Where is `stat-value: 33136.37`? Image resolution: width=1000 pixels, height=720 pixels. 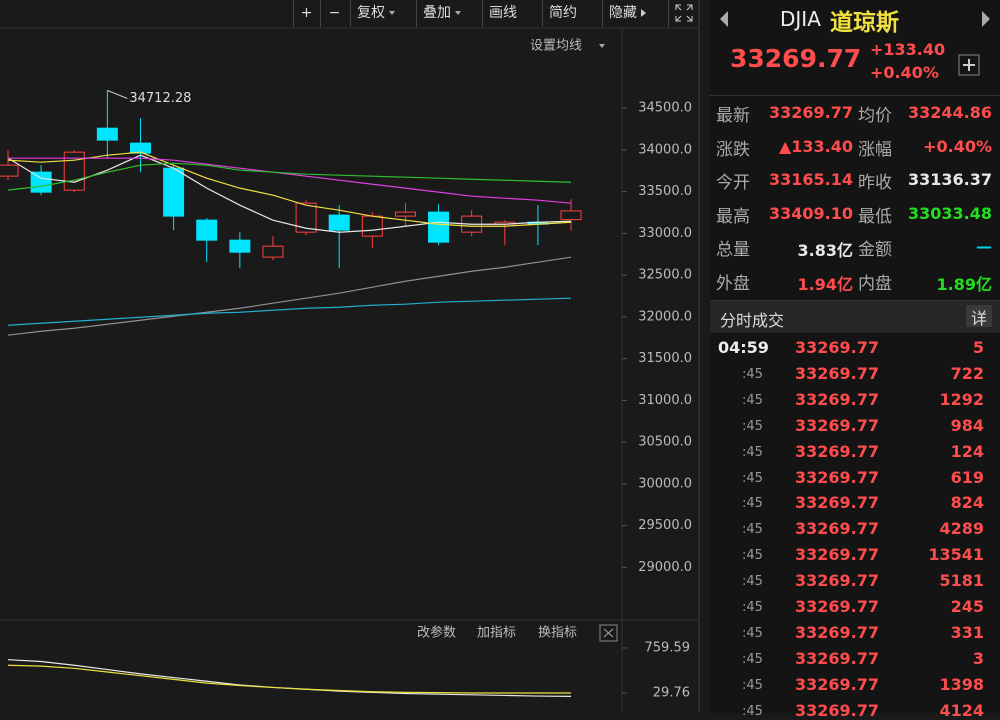 stat-value: 33136.37 is located at coordinates (949, 179).